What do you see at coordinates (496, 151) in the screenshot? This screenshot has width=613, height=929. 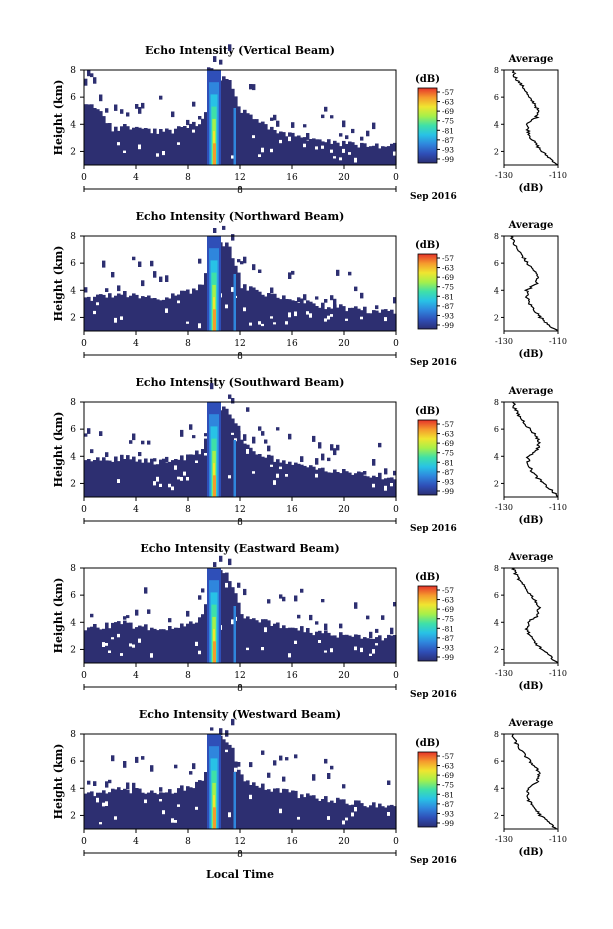 I see `avg-y-tick-label: 2` at bounding box center [496, 151].